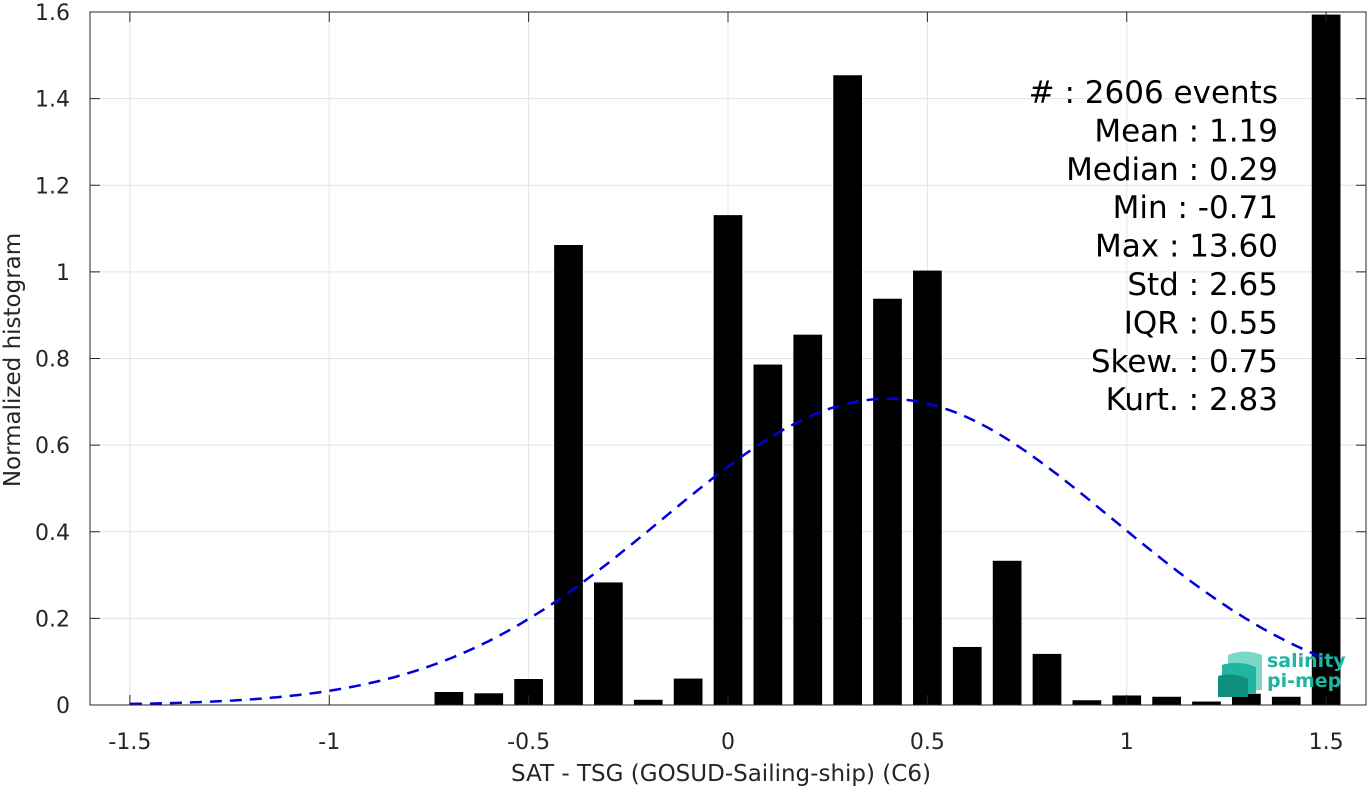  What do you see at coordinates (1202, 285) in the screenshot?
I see `stat-line-5: Std : 2.65` at bounding box center [1202, 285].